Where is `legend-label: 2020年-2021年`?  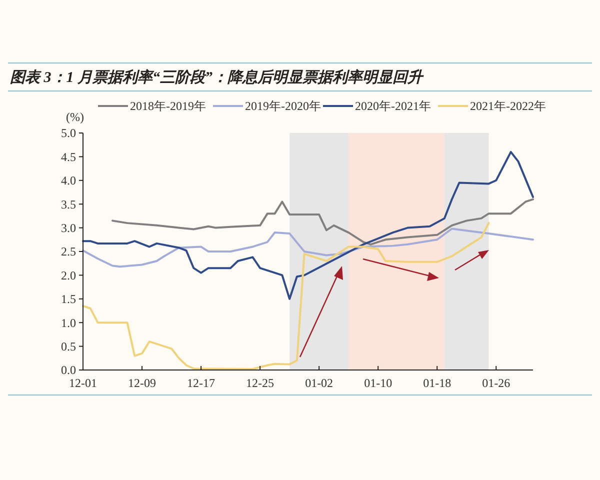
legend-label: 2020年-2021年 is located at coordinates (393, 106).